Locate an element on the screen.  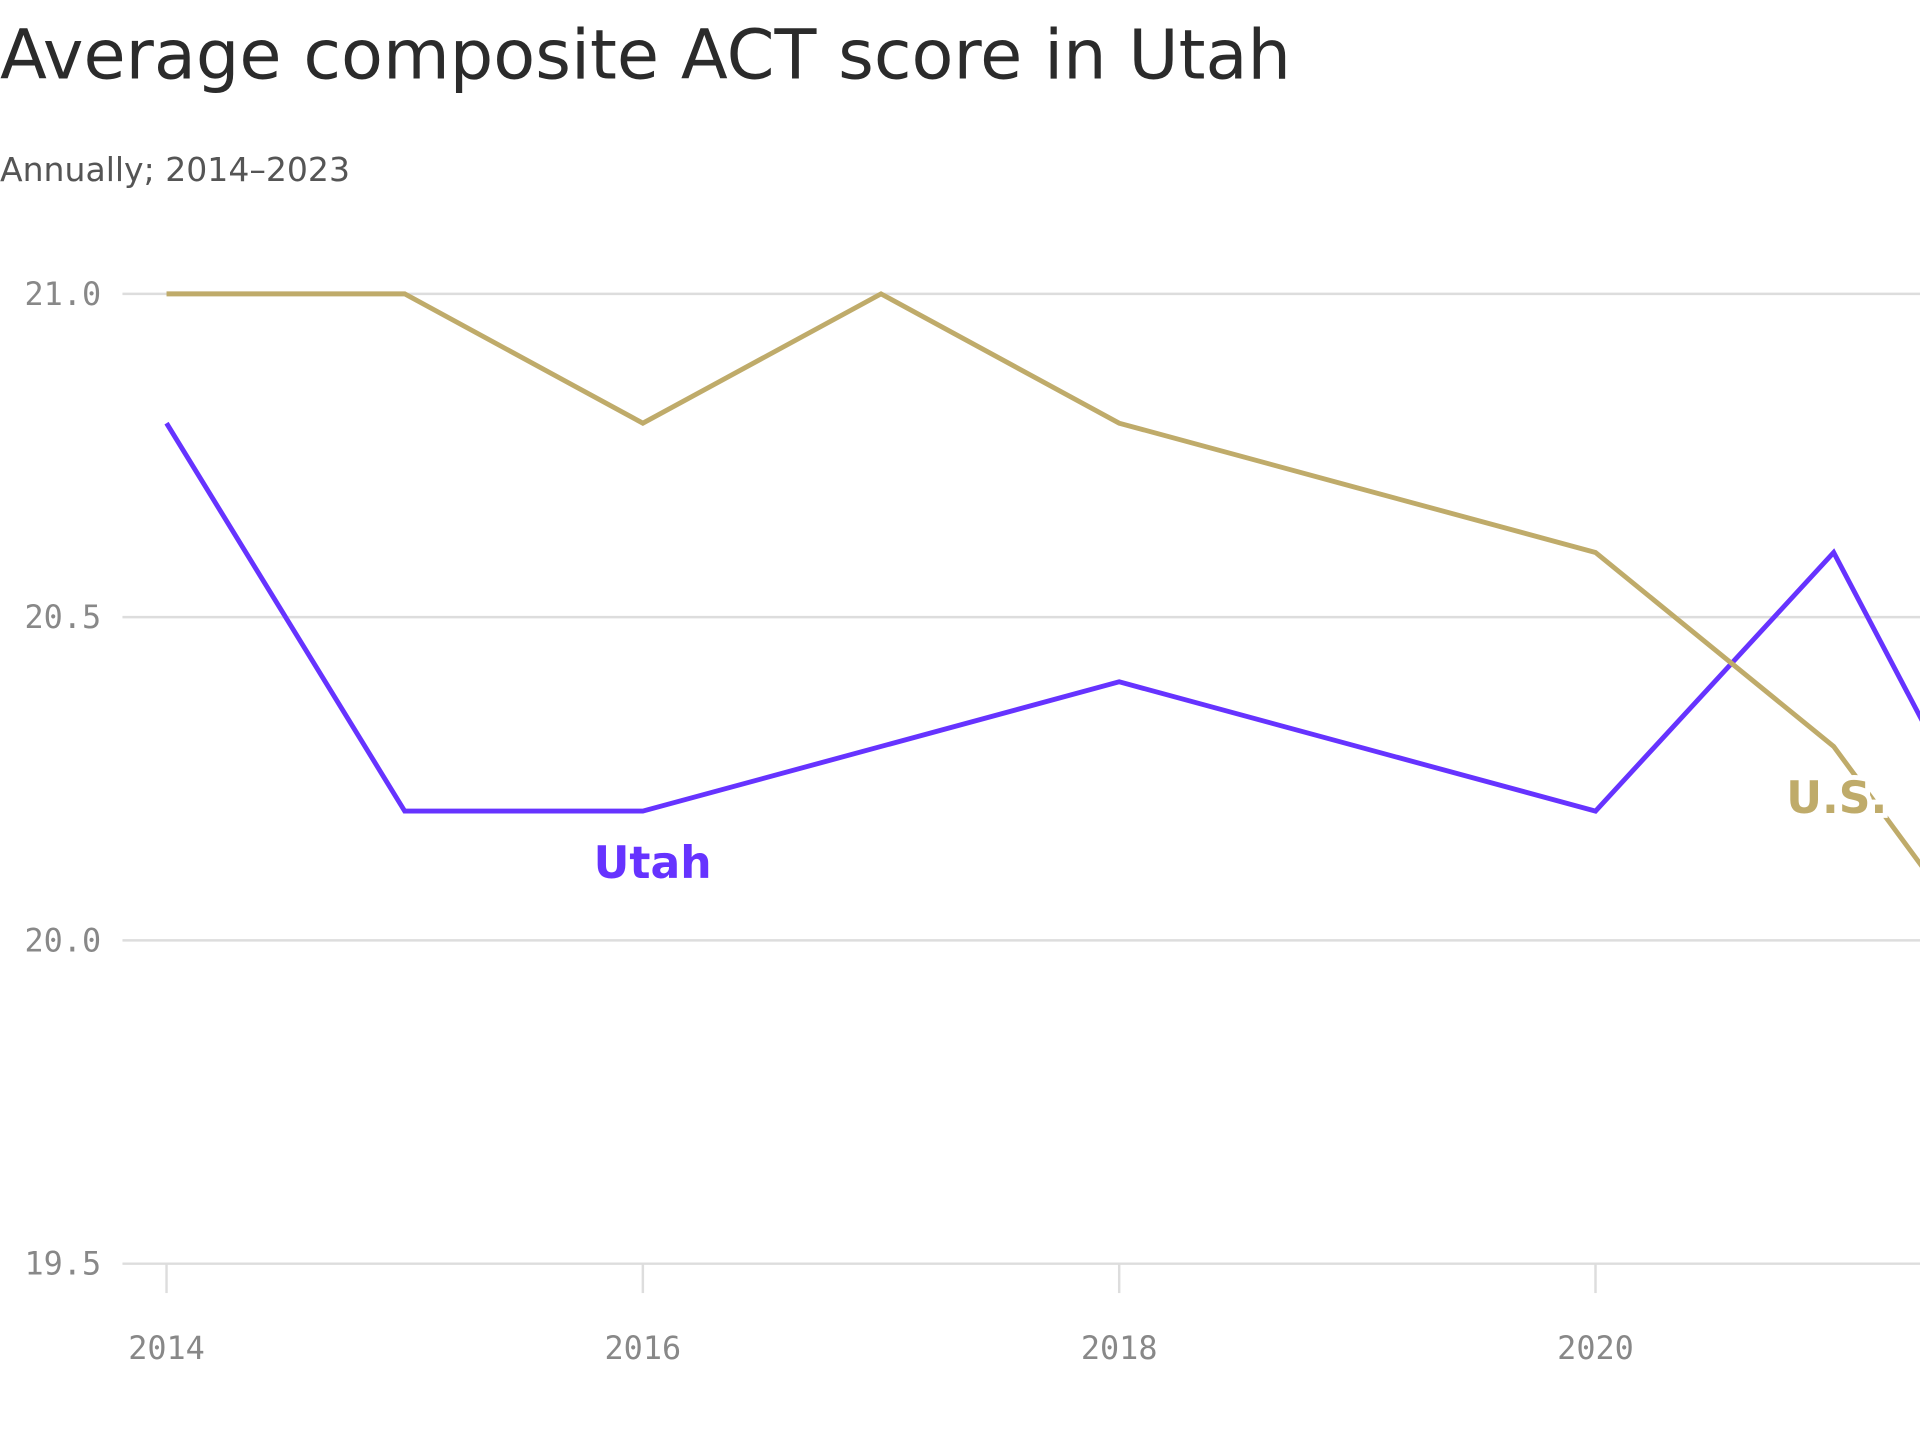
series-label: U.S. is located at coordinates (1836, 798).